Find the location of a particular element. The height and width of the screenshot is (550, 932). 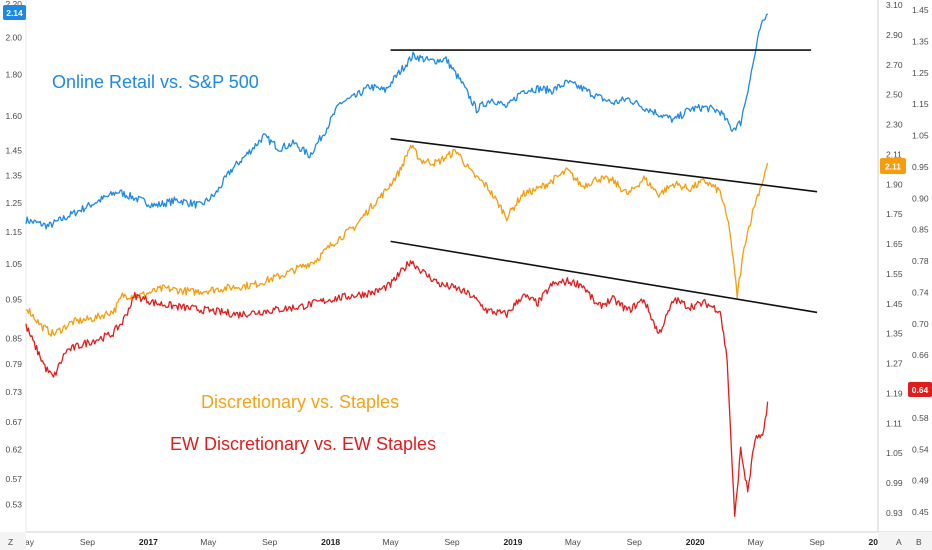

left-axis-tick-label: 0.57 is located at coordinates (13, 479).